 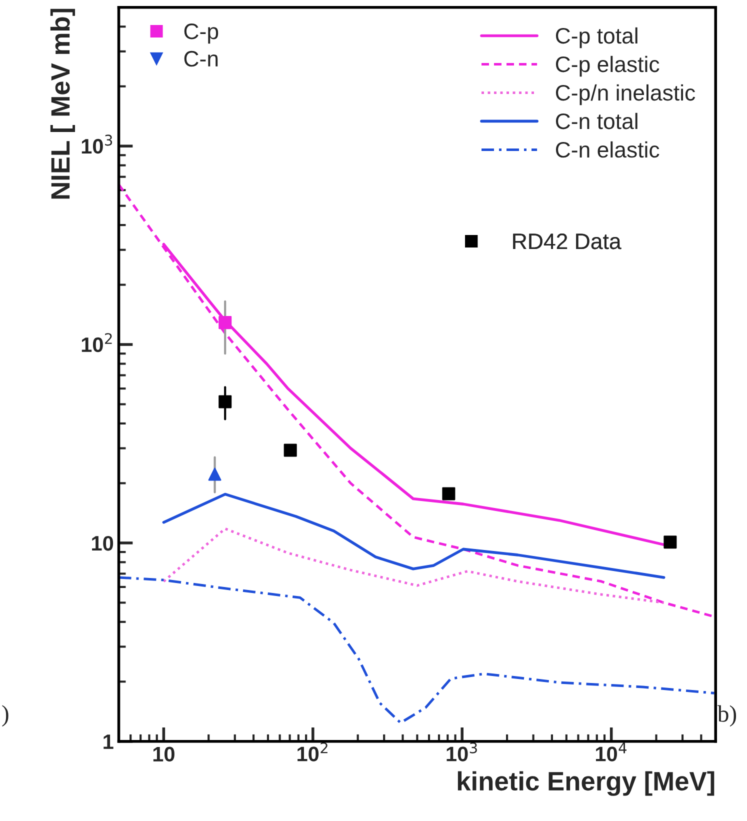 I want to click on y-tick-label: 10$^{2}$, so click(x=97, y=342).